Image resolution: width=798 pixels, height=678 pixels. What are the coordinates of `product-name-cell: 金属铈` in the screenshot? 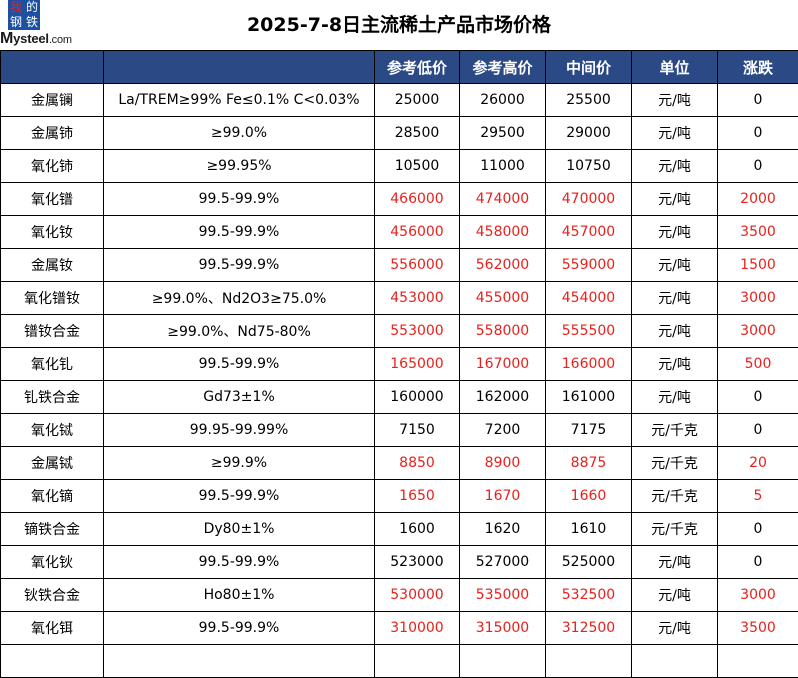 It's located at (52, 133).